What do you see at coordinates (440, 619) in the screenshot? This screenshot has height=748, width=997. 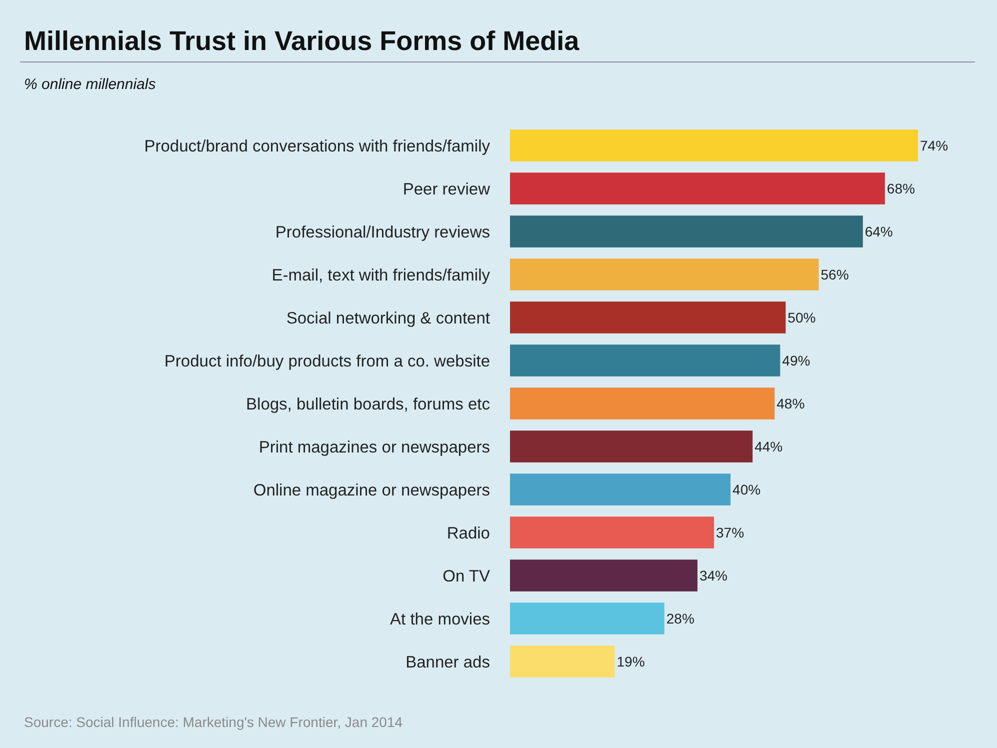 I see `y-tick-label: At the movies` at bounding box center [440, 619].